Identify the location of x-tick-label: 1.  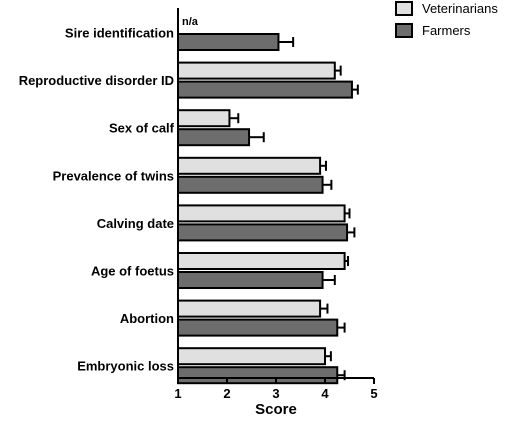
(177, 393).